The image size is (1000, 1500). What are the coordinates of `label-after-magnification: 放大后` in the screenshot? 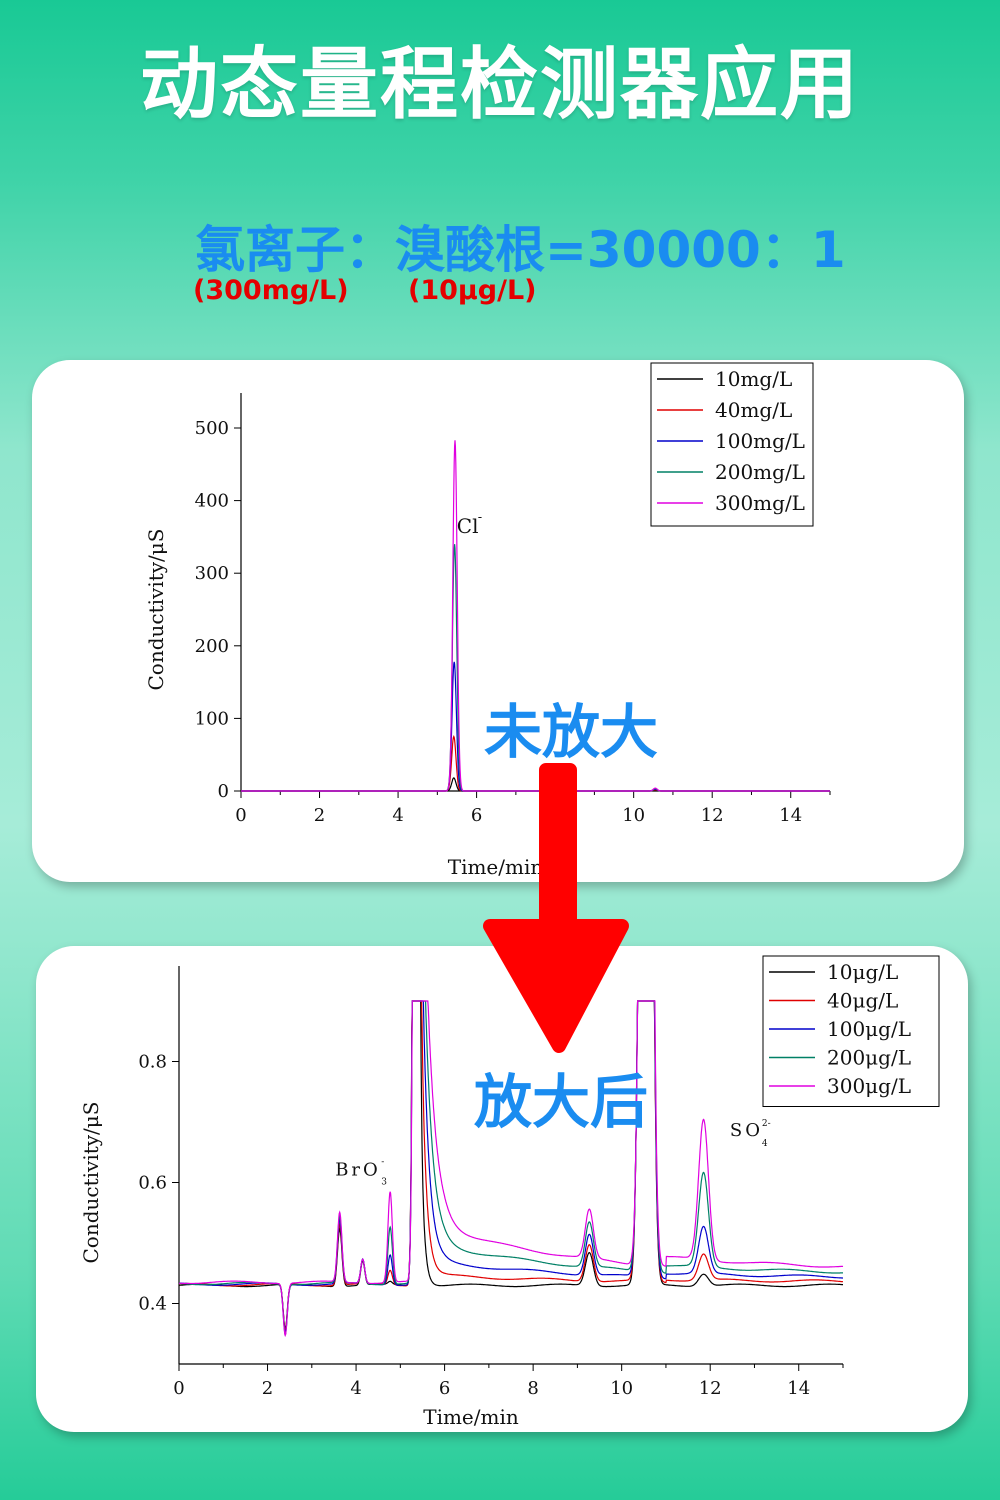 It's located at (561, 1102).